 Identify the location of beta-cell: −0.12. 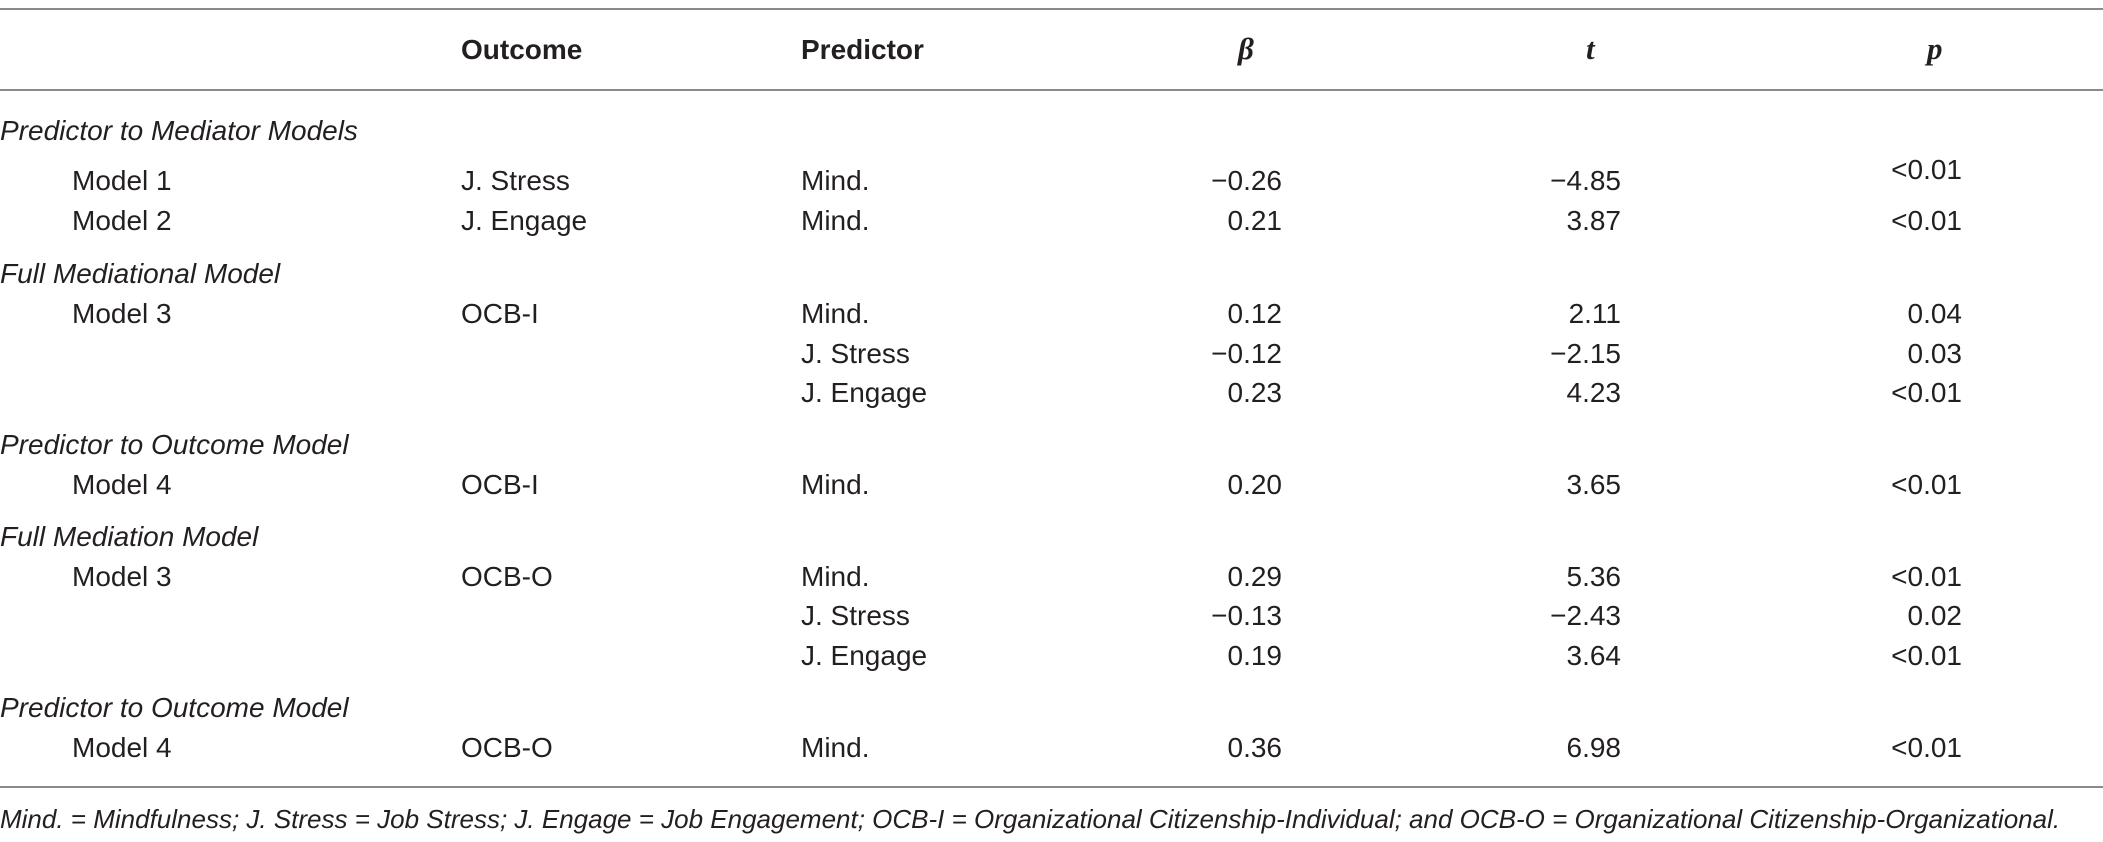
(1246, 353).